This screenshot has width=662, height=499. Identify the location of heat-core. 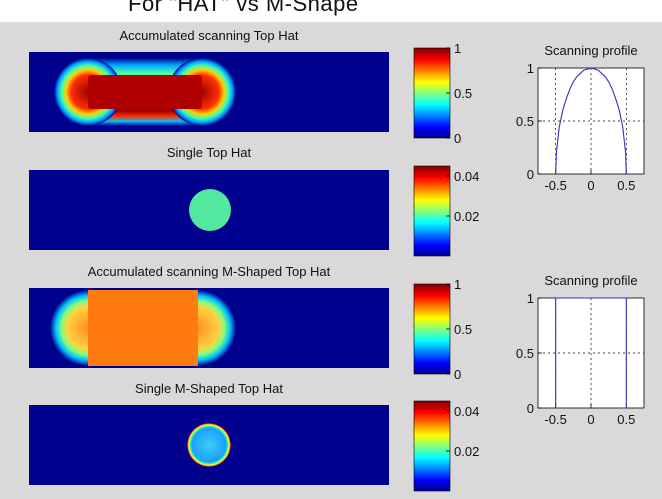
(145, 92).